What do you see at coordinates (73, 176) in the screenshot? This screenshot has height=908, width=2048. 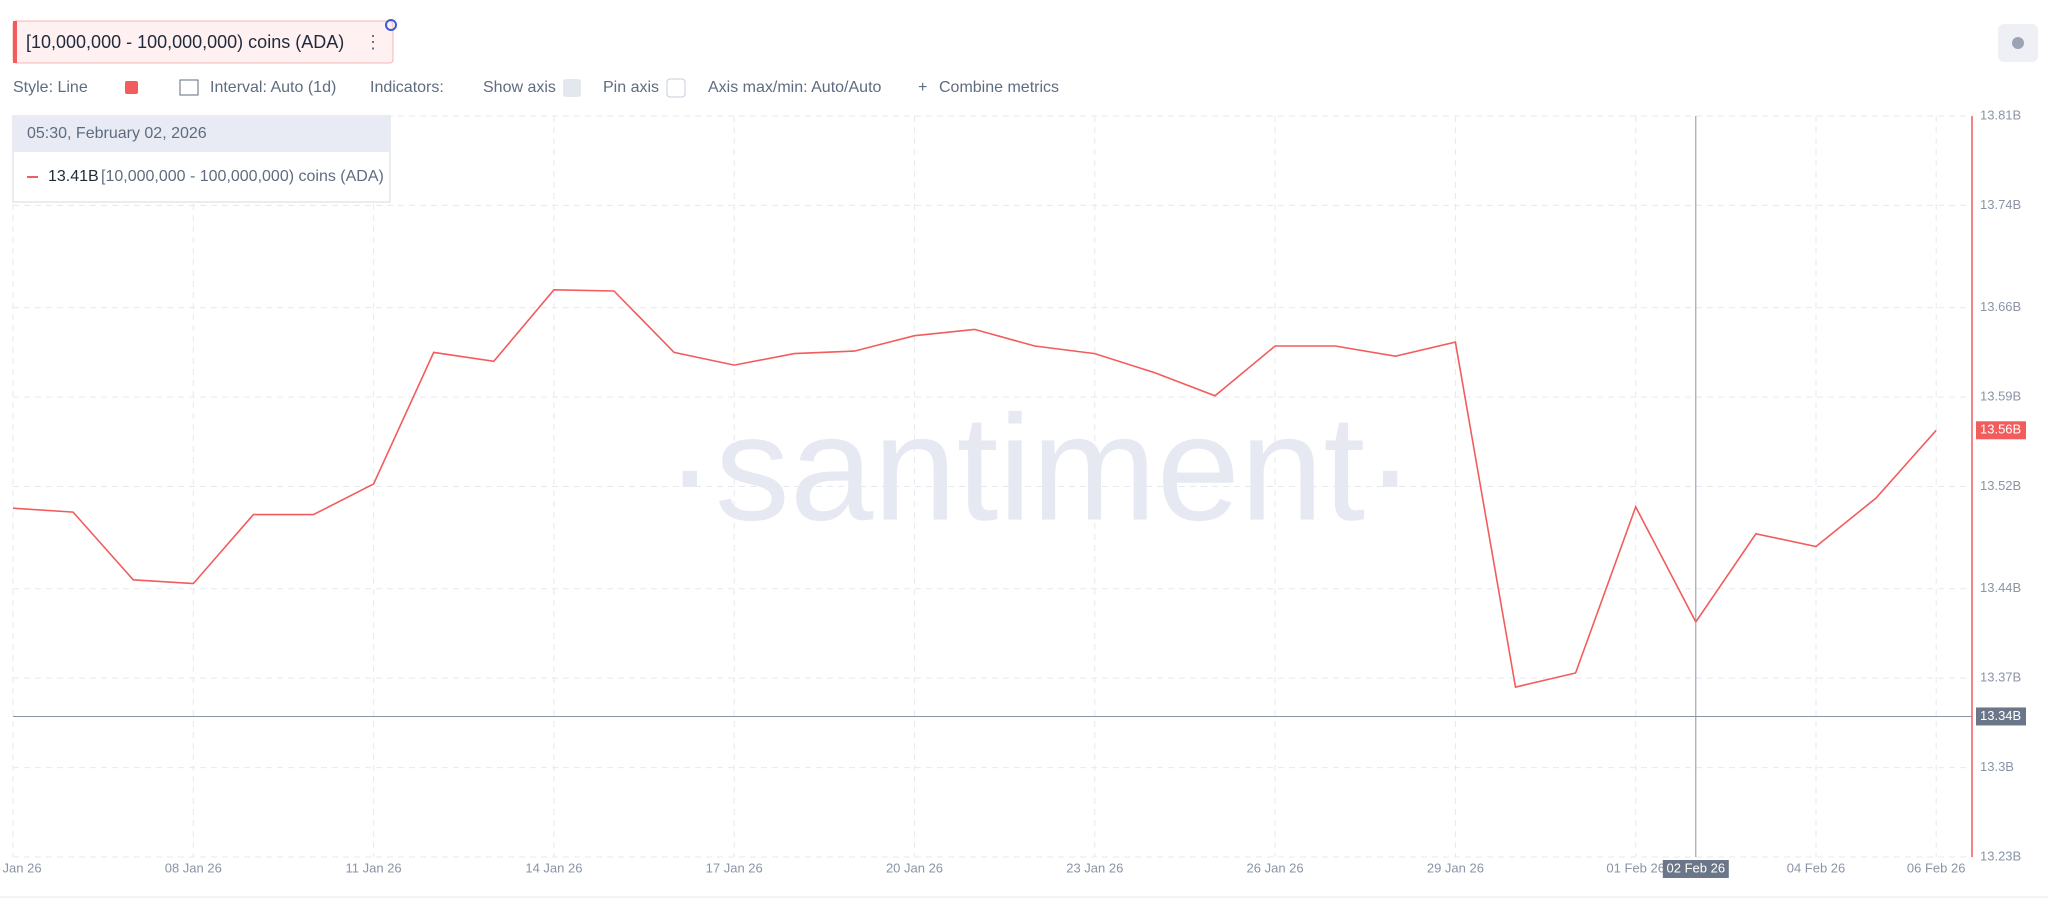 I see `tooltip-value: 13.41B` at bounding box center [73, 176].